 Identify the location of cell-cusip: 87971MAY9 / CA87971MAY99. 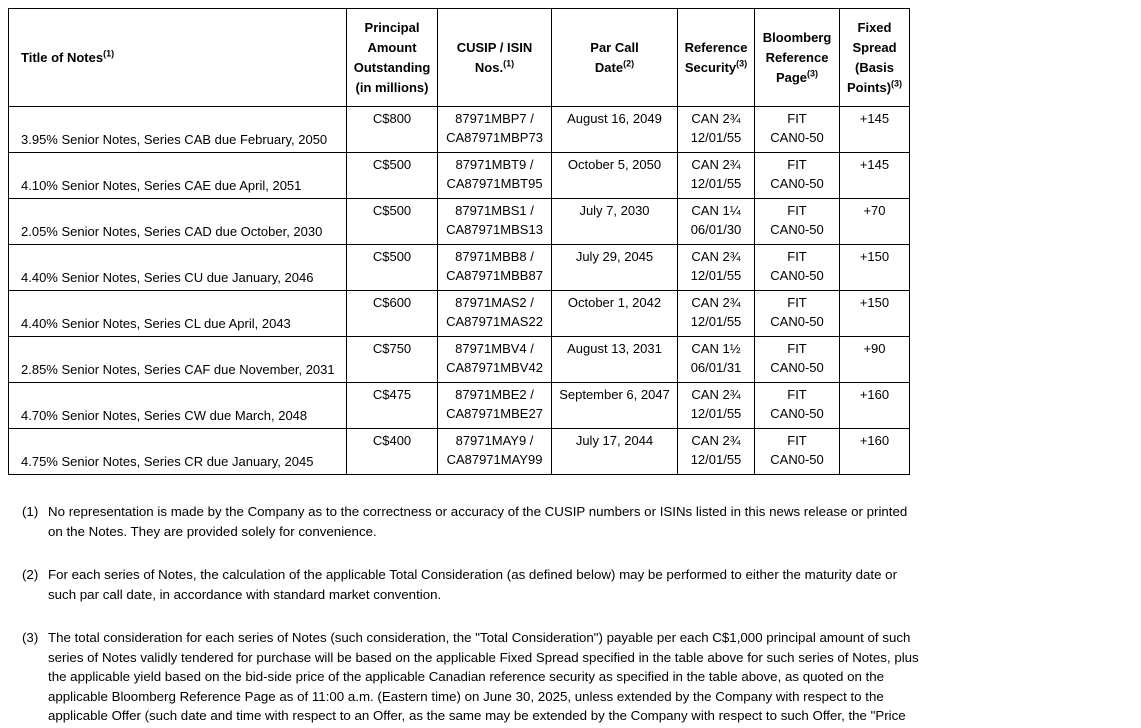
(494, 451).